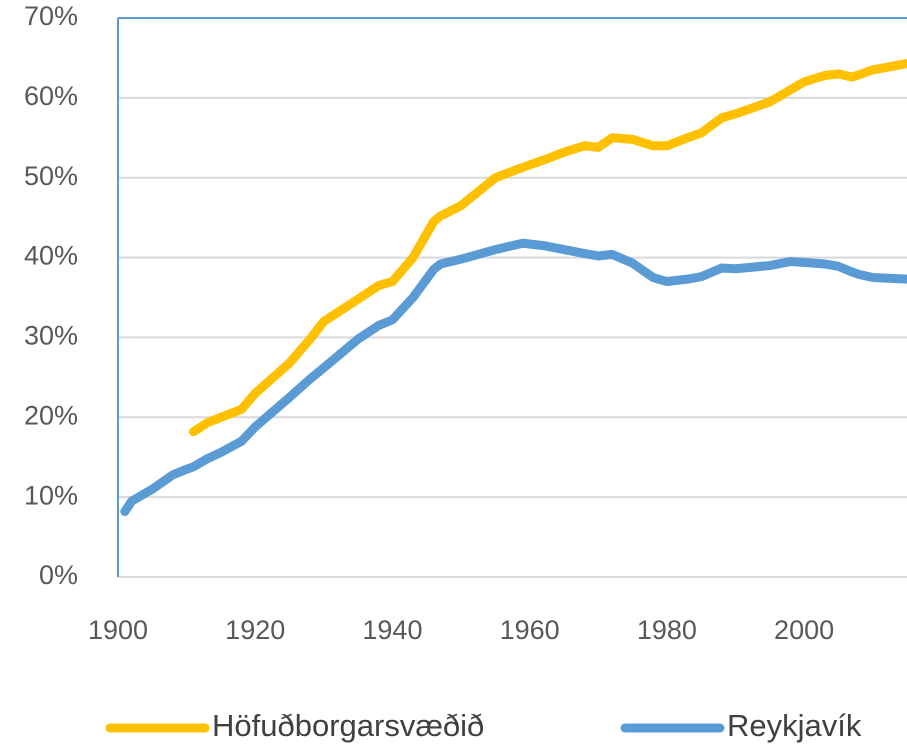 The image size is (907, 754). Describe the element at coordinates (51, 256) in the screenshot. I see `y-tick-label: 40%` at that location.